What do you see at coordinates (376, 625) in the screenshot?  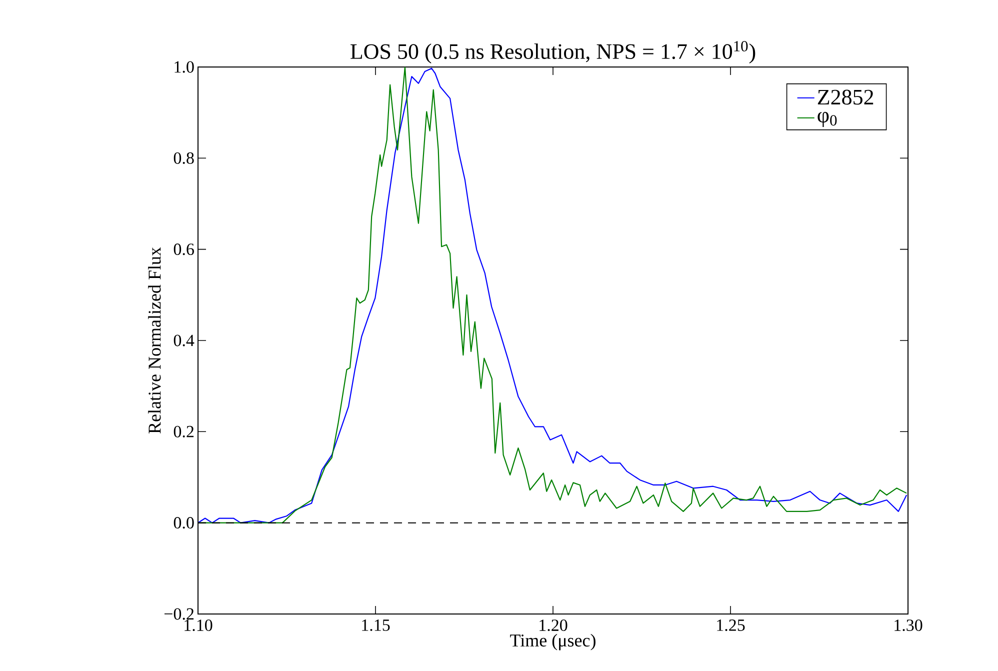 I see `x-tick-label: 1.15` at bounding box center [376, 625].